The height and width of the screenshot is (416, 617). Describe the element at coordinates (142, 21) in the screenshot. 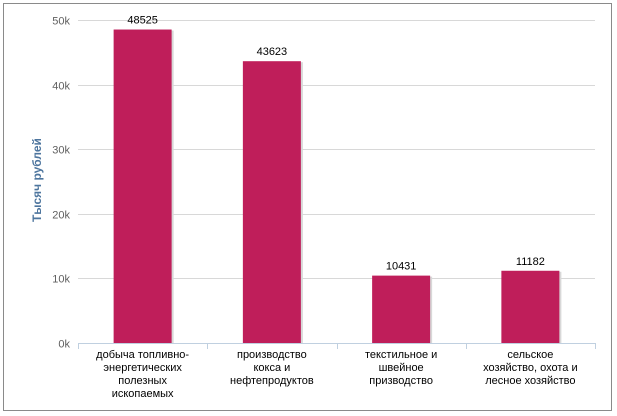

I see `data-label: 48525` at that location.